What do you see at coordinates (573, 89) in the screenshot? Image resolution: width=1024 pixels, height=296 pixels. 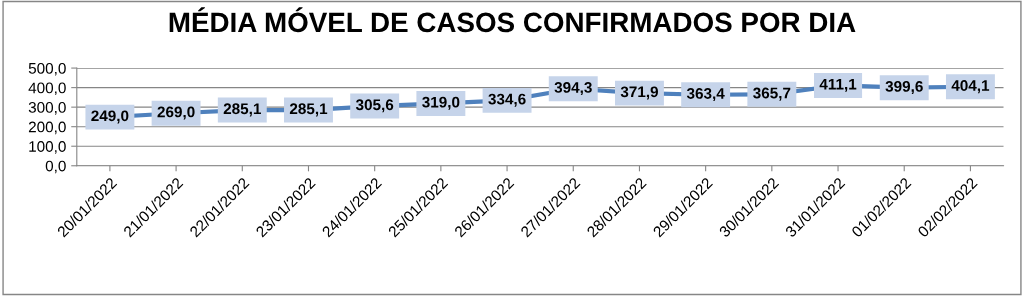 I see `data-label: 394,3` at bounding box center [573, 89].